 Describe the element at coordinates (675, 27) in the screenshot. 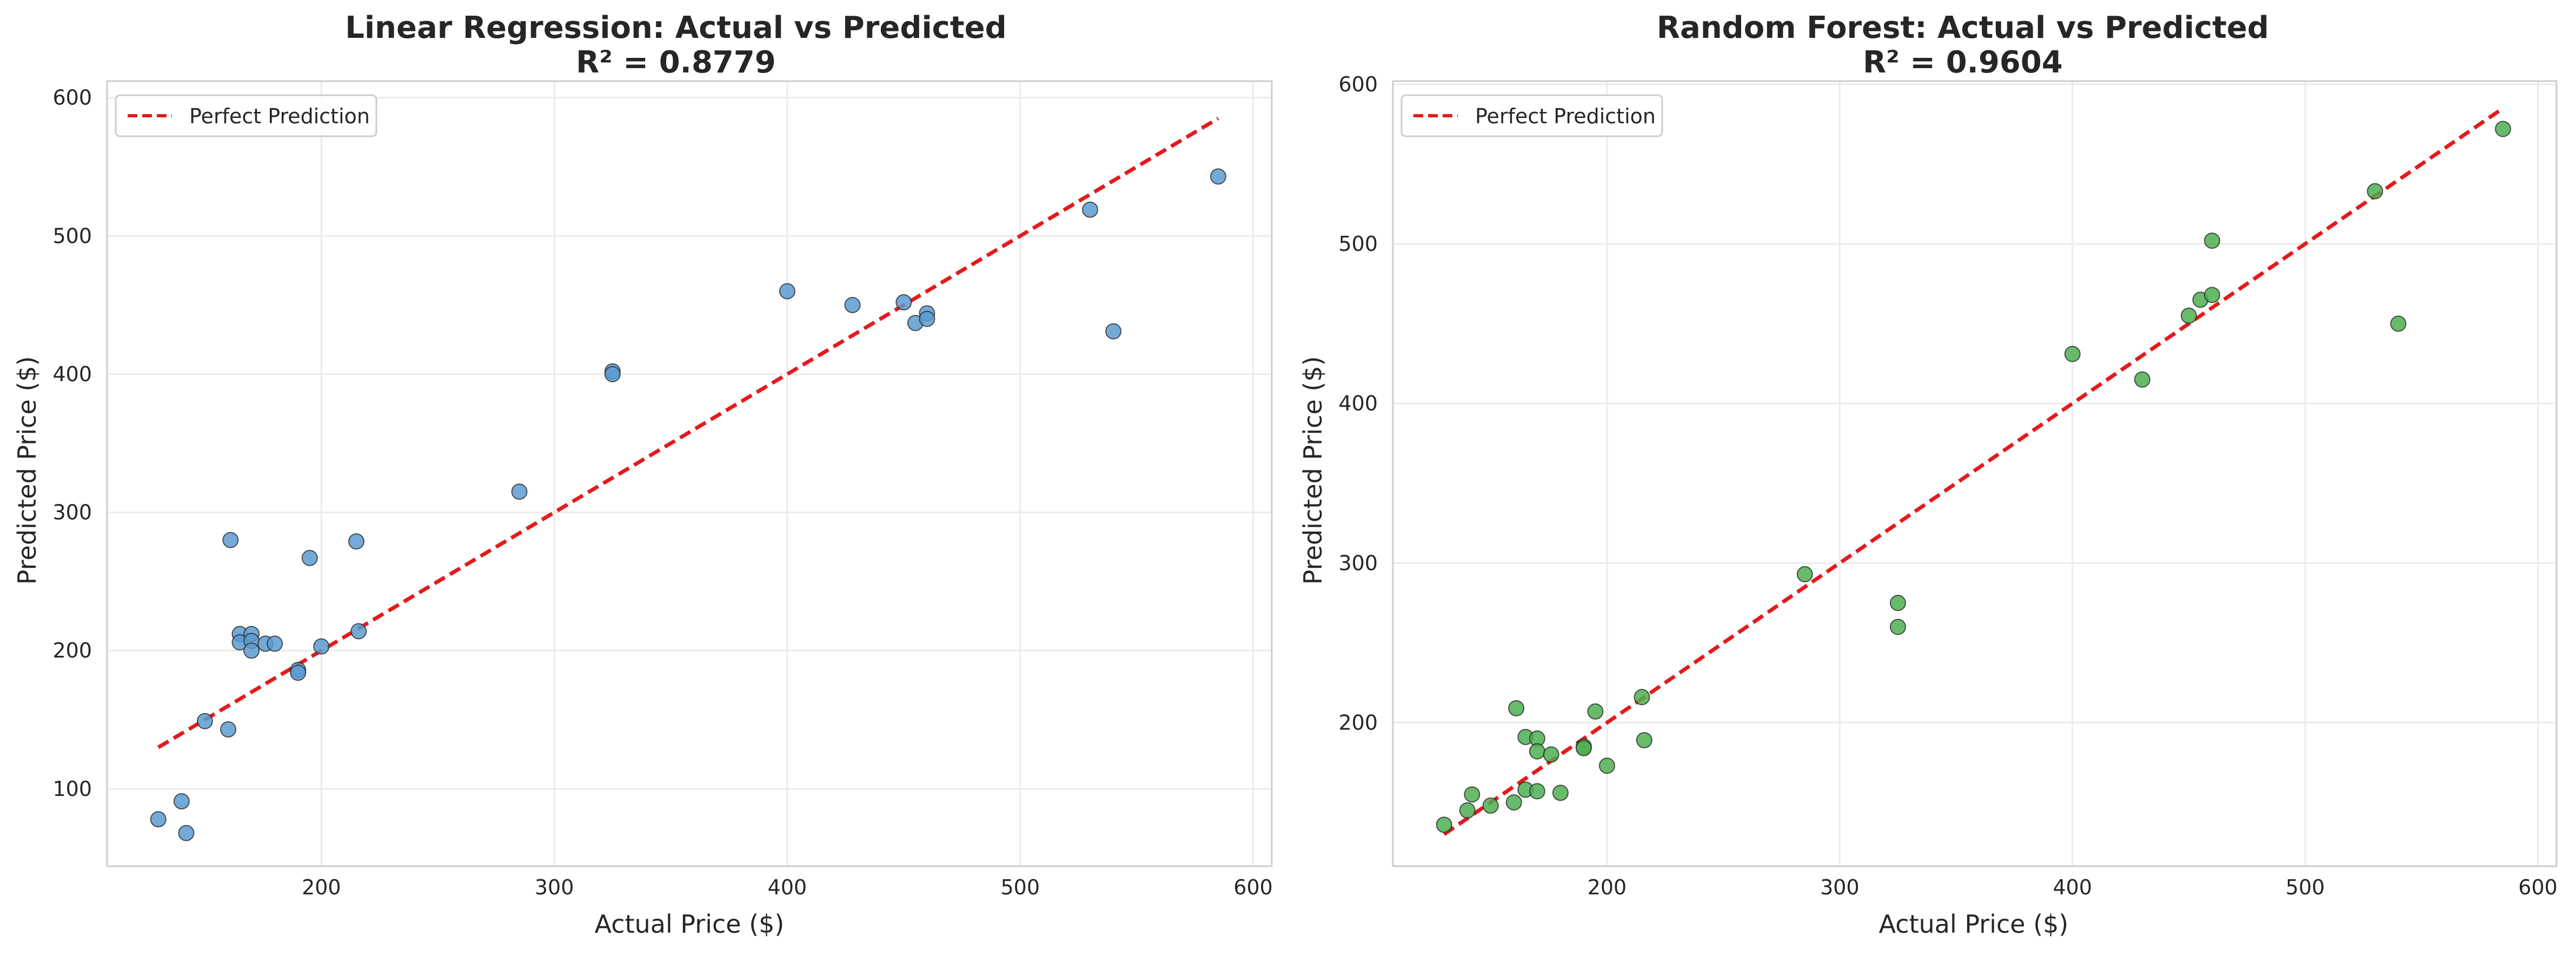

I see `chart-title: Linear Regression: Actual vs Predicted` at that location.